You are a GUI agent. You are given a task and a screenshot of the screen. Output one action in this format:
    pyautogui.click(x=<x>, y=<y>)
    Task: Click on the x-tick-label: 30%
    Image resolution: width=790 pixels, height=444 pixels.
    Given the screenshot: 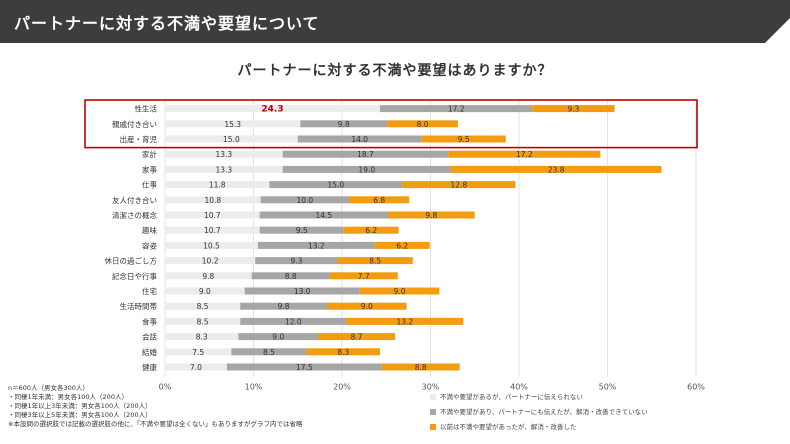 What is the action you would take?
    pyautogui.click(x=431, y=387)
    